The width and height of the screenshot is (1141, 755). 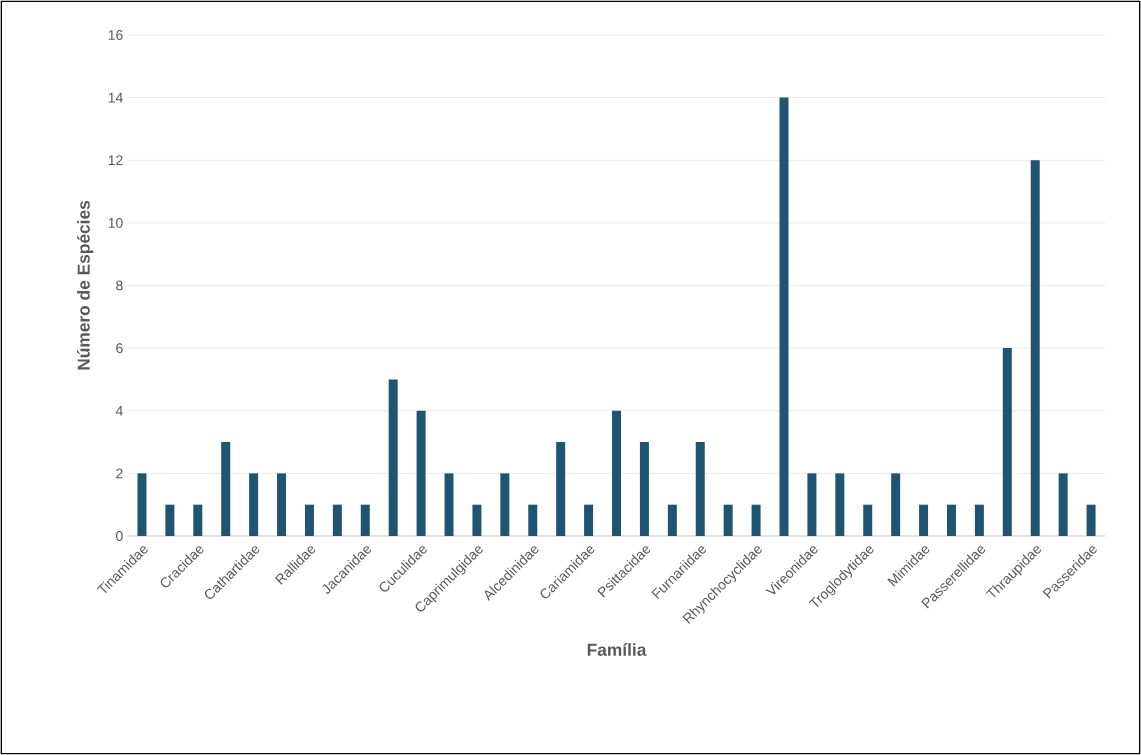 I want to click on y-tick-label: 2, so click(x=119, y=473).